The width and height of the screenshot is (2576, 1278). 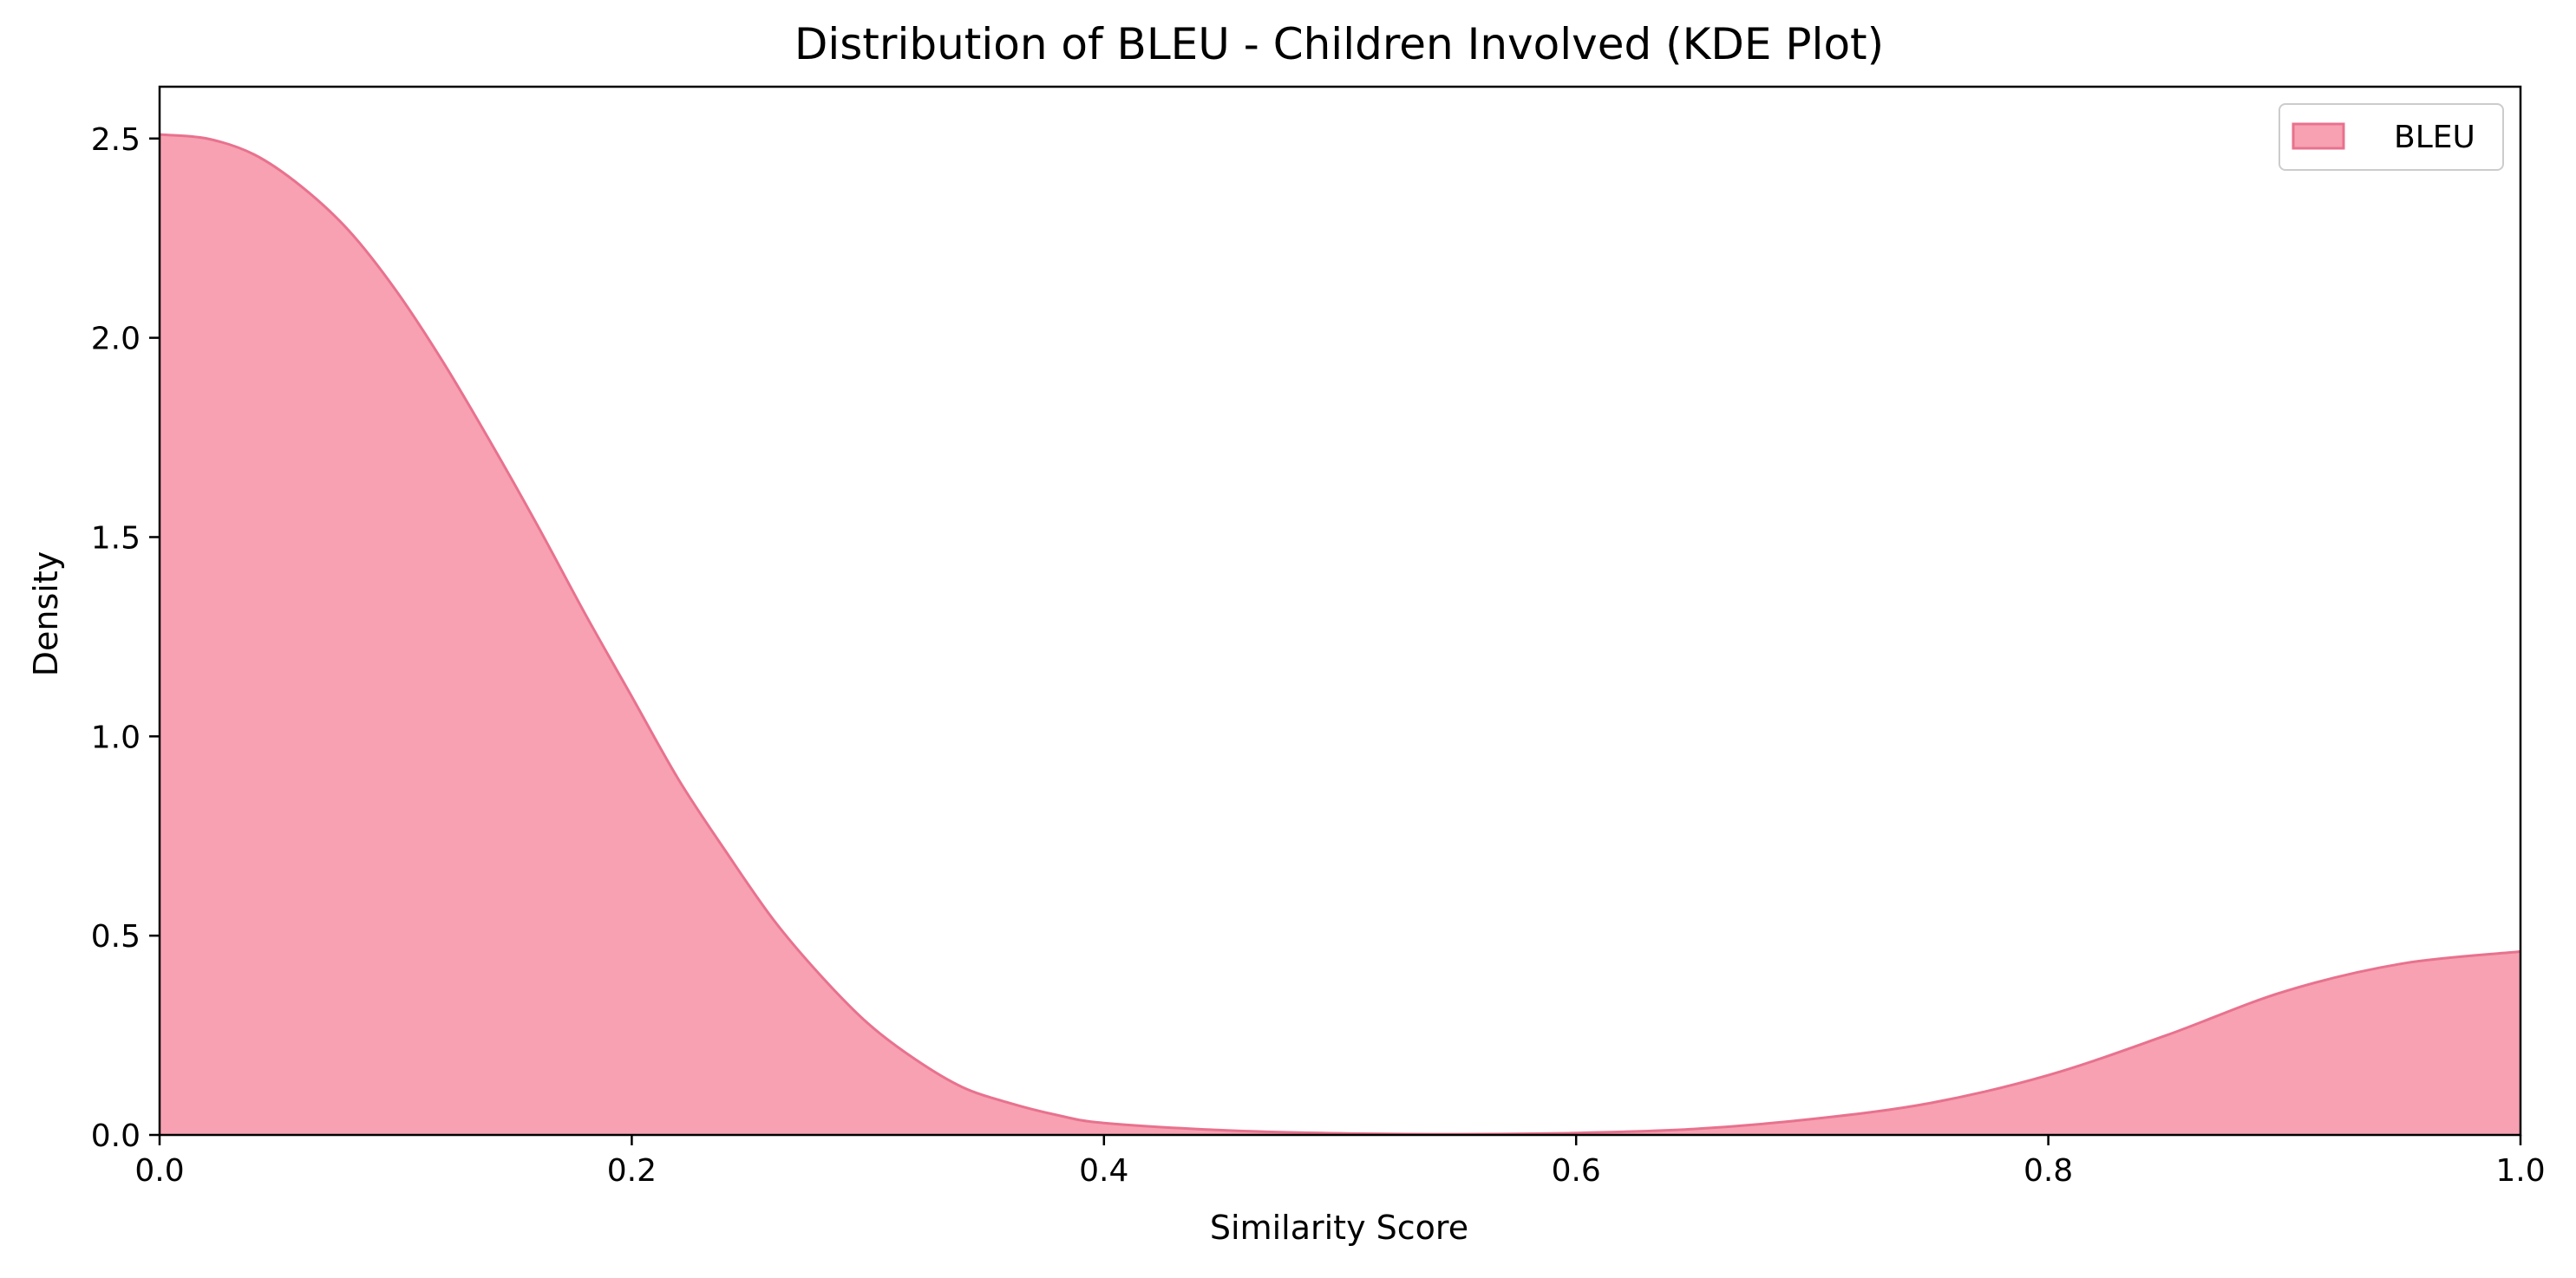 I want to click on x-tick-label: 0.2, so click(x=632, y=1171).